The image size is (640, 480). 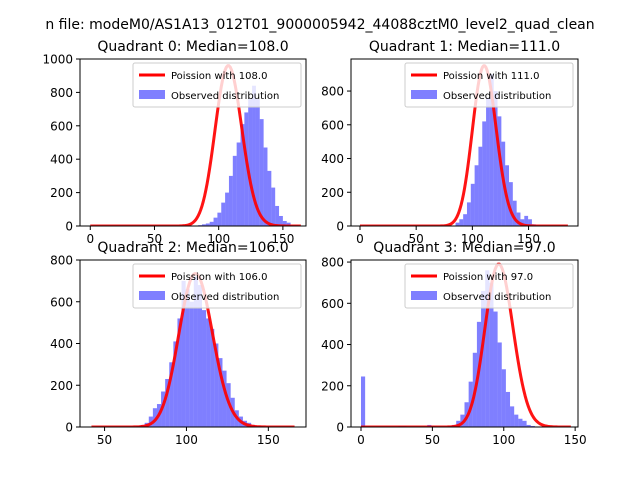 What do you see at coordinates (464, 47) in the screenshot?
I see `subplot-title: Quadrant 1: Median=111.0` at bounding box center [464, 47].